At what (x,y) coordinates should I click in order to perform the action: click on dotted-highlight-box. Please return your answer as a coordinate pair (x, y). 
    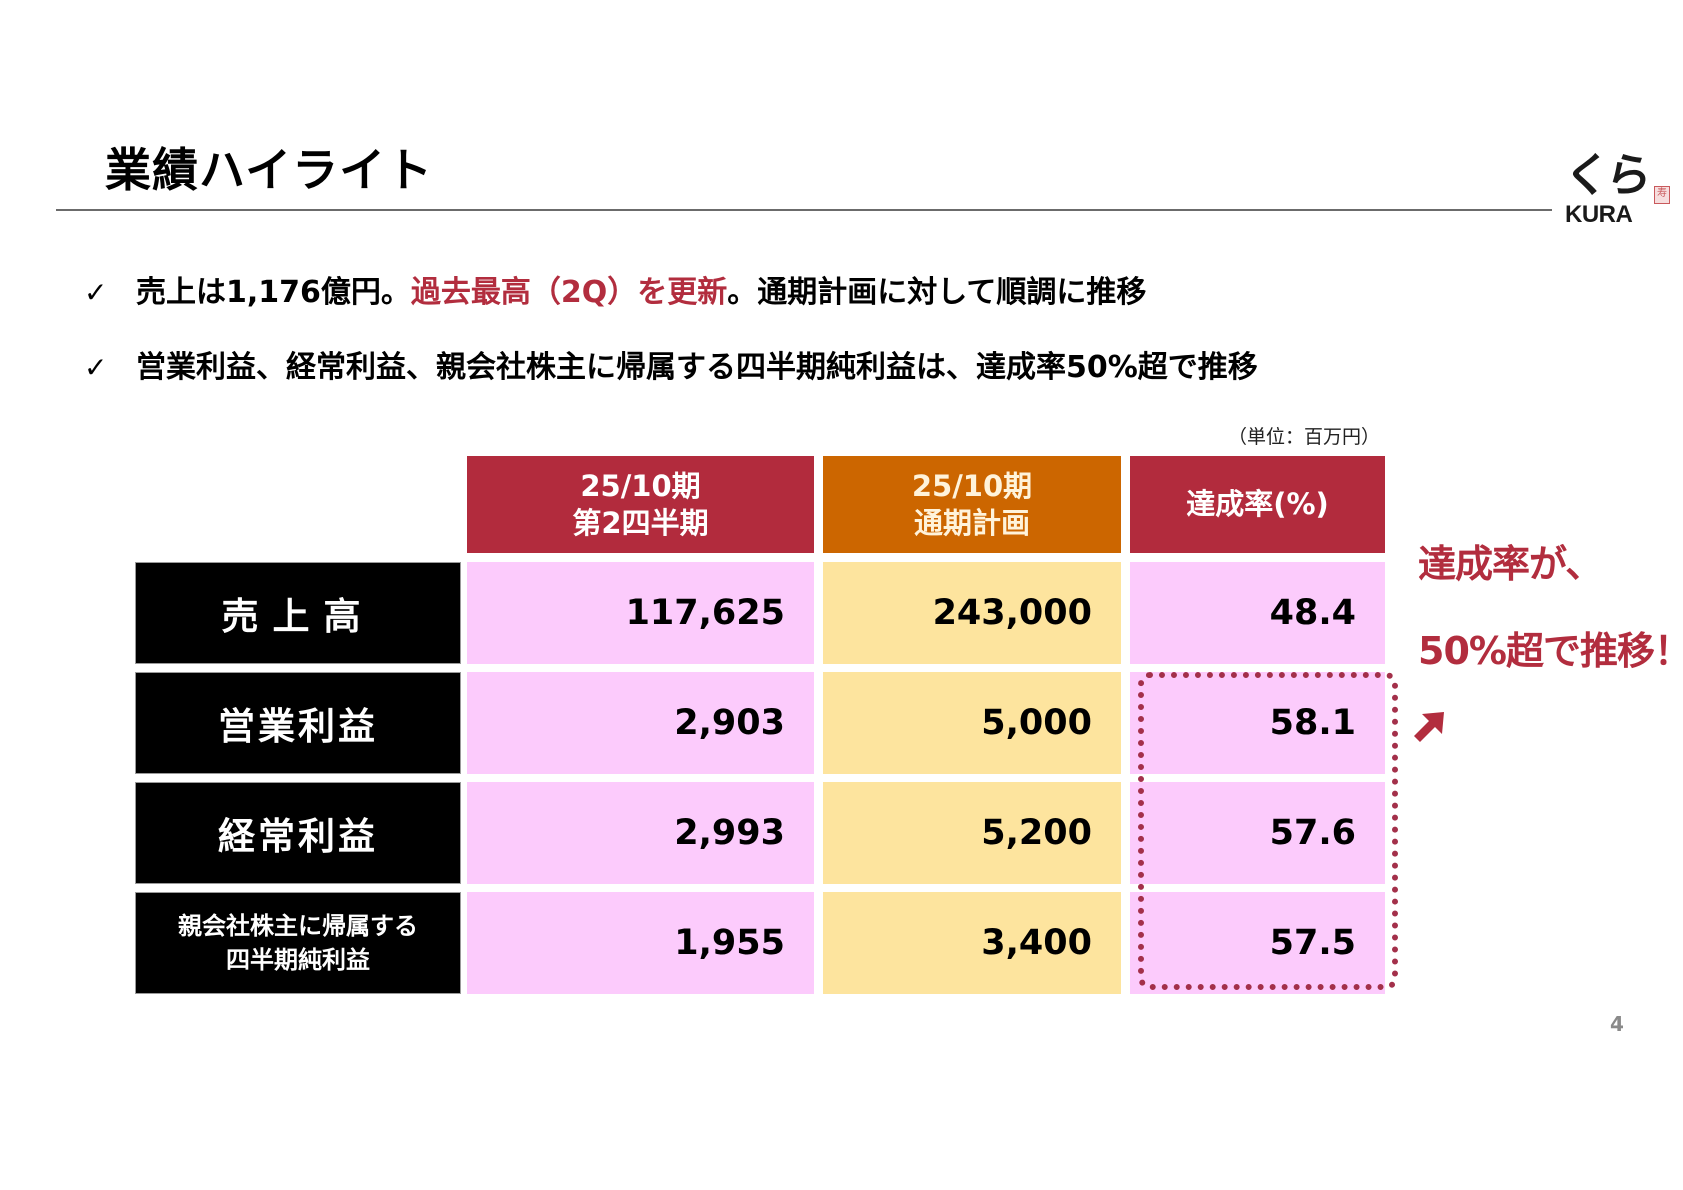
    Looking at the image, I should click on (1268, 831).